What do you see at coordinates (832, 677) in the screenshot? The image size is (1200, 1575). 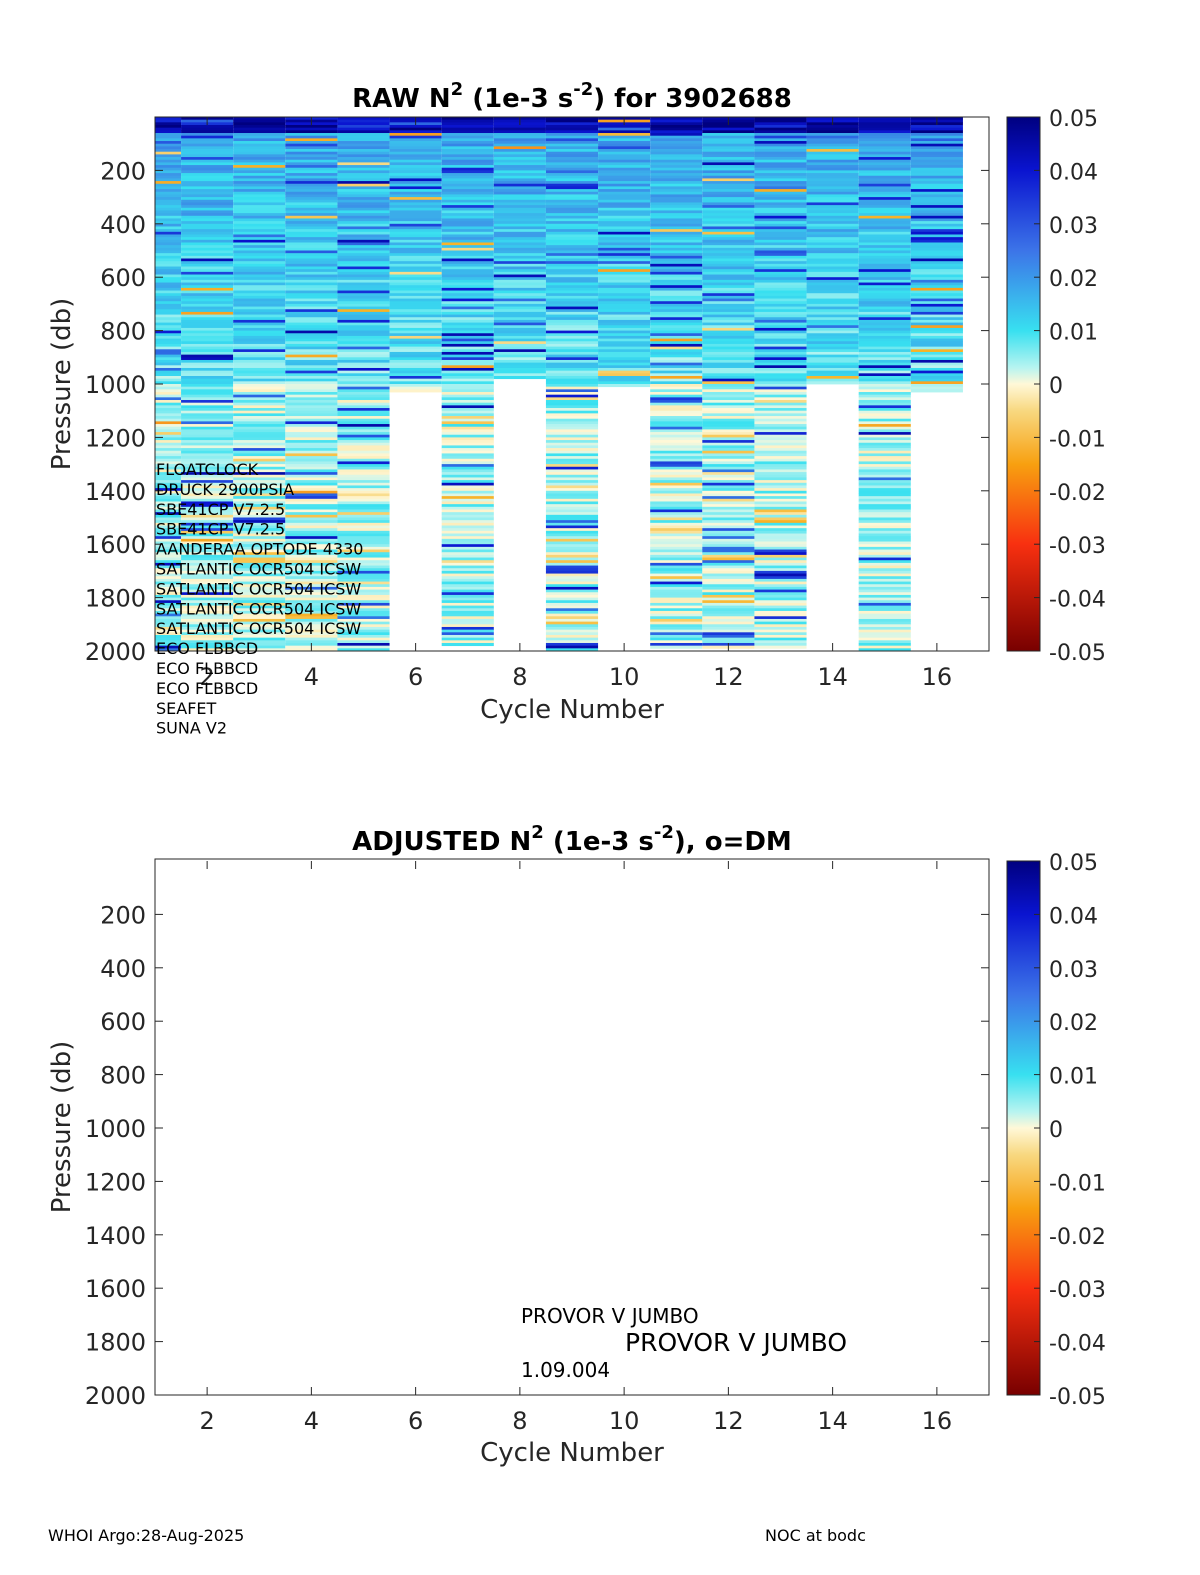 I see `x-tick-label: 14` at bounding box center [832, 677].